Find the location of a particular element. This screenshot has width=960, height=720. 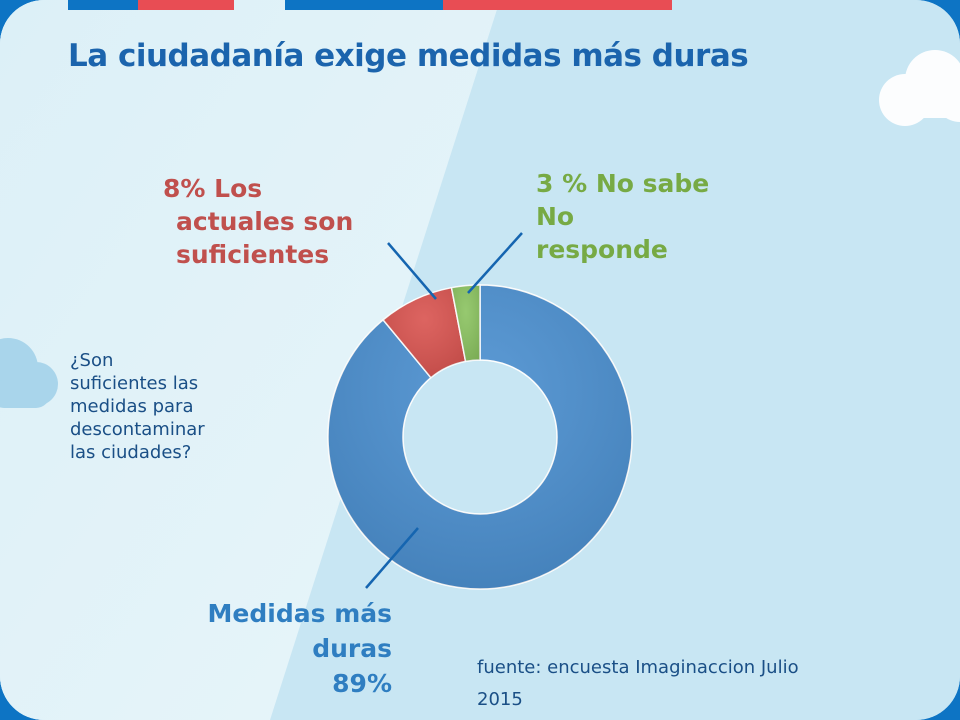

source-note: fuente: encuesta Imaginaccion Julio 2015 is located at coordinates (687, 684).